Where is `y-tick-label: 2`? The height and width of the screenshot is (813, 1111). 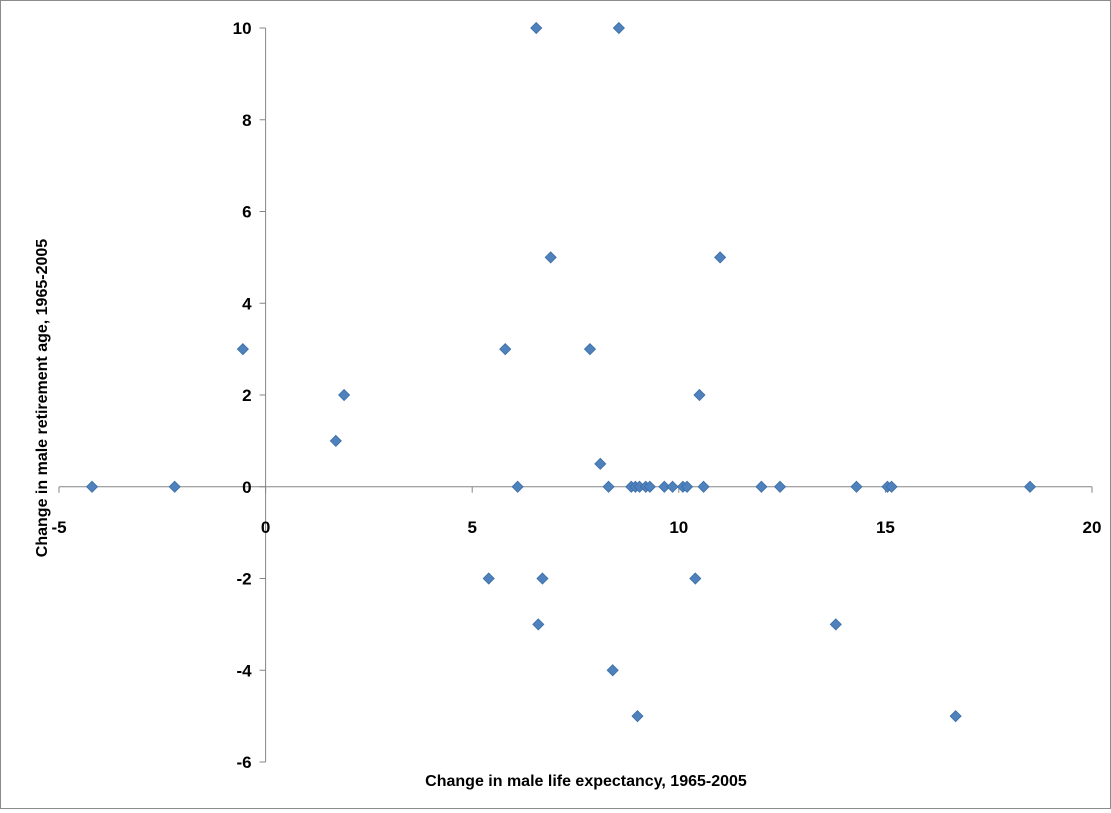
y-tick-label: 2 is located at coordinates (246, 395).